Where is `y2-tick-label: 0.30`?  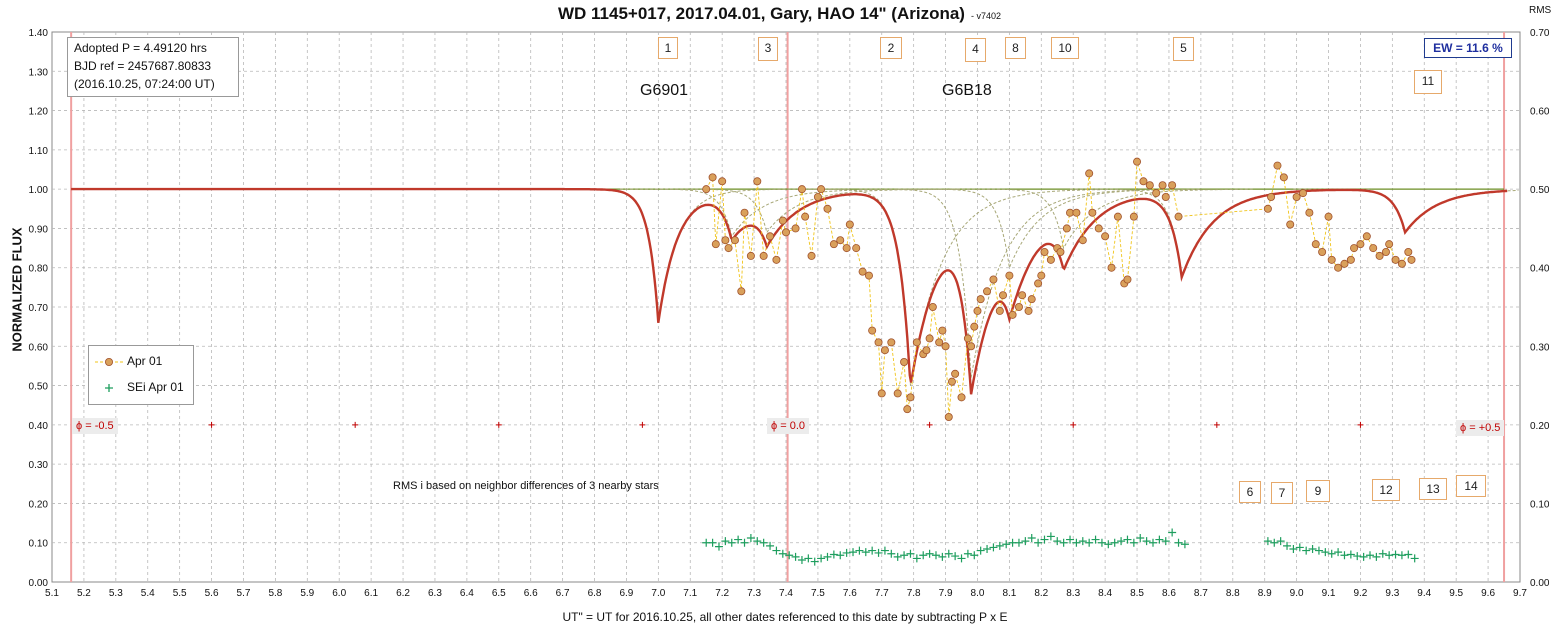
y2-tick-label: 0.30 is located at coordinates (1540, 347).